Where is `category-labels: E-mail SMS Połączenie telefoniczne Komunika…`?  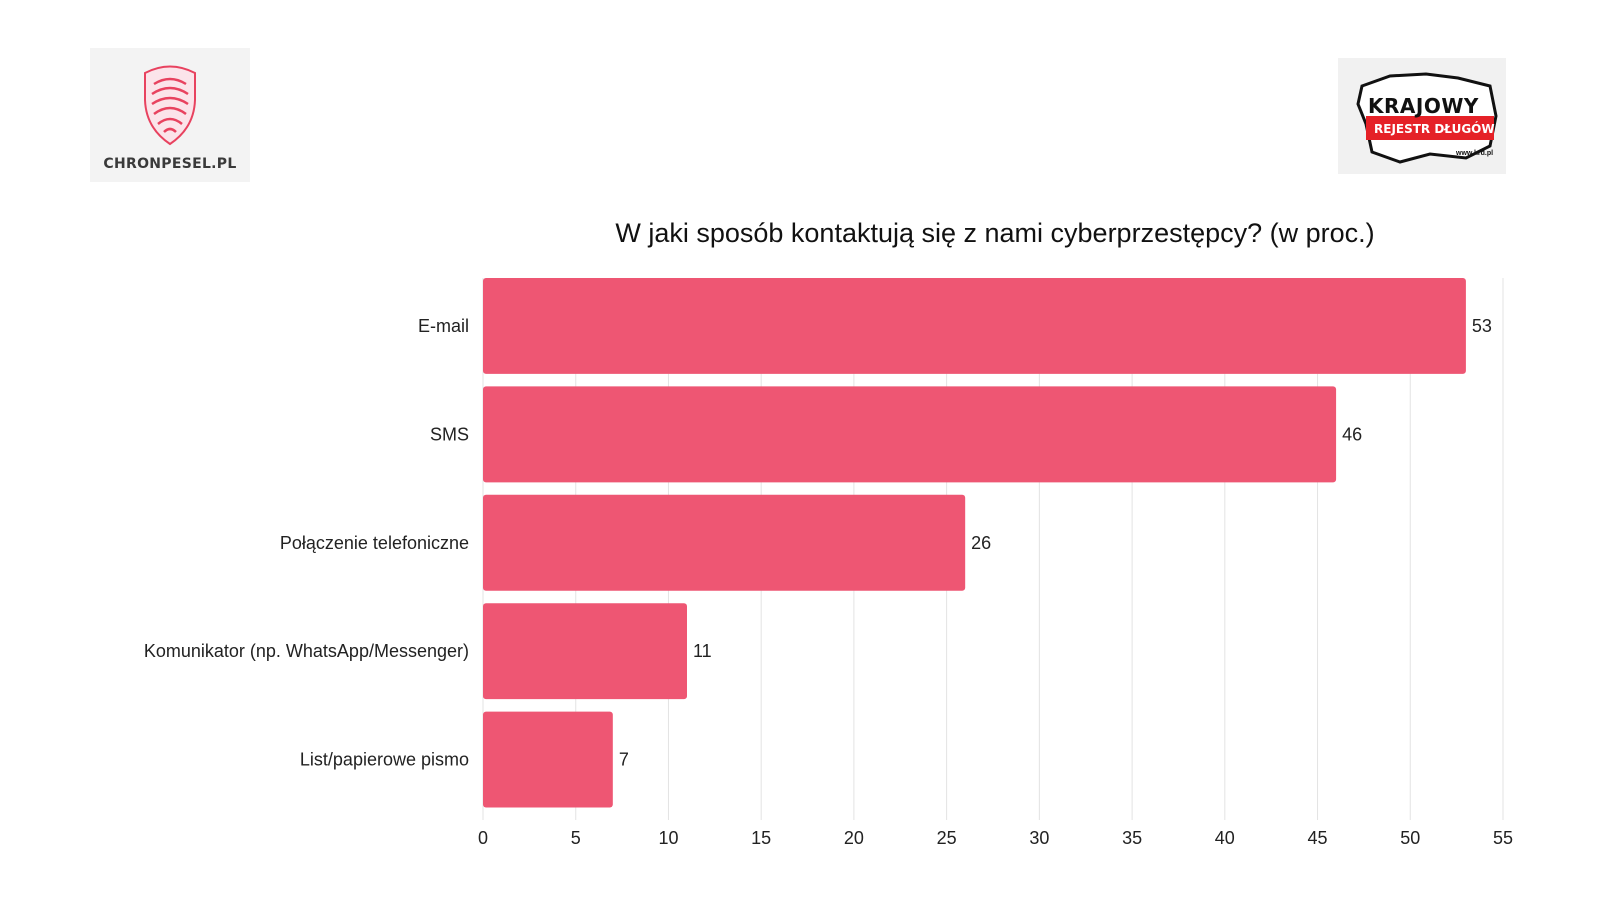 category-labels: E-mail SMS Połączenie telefoniczne Komunika… is located at coordinates (306, 543).